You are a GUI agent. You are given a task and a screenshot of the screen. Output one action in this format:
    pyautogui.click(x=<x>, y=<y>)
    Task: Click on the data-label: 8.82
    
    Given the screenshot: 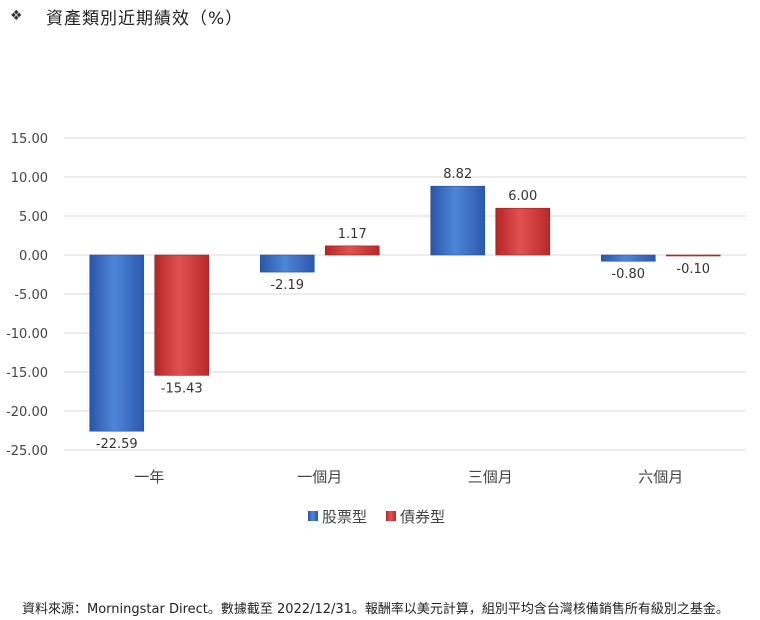 What is the action you would take?
    pyautogui.click(x=457, y=174)
    